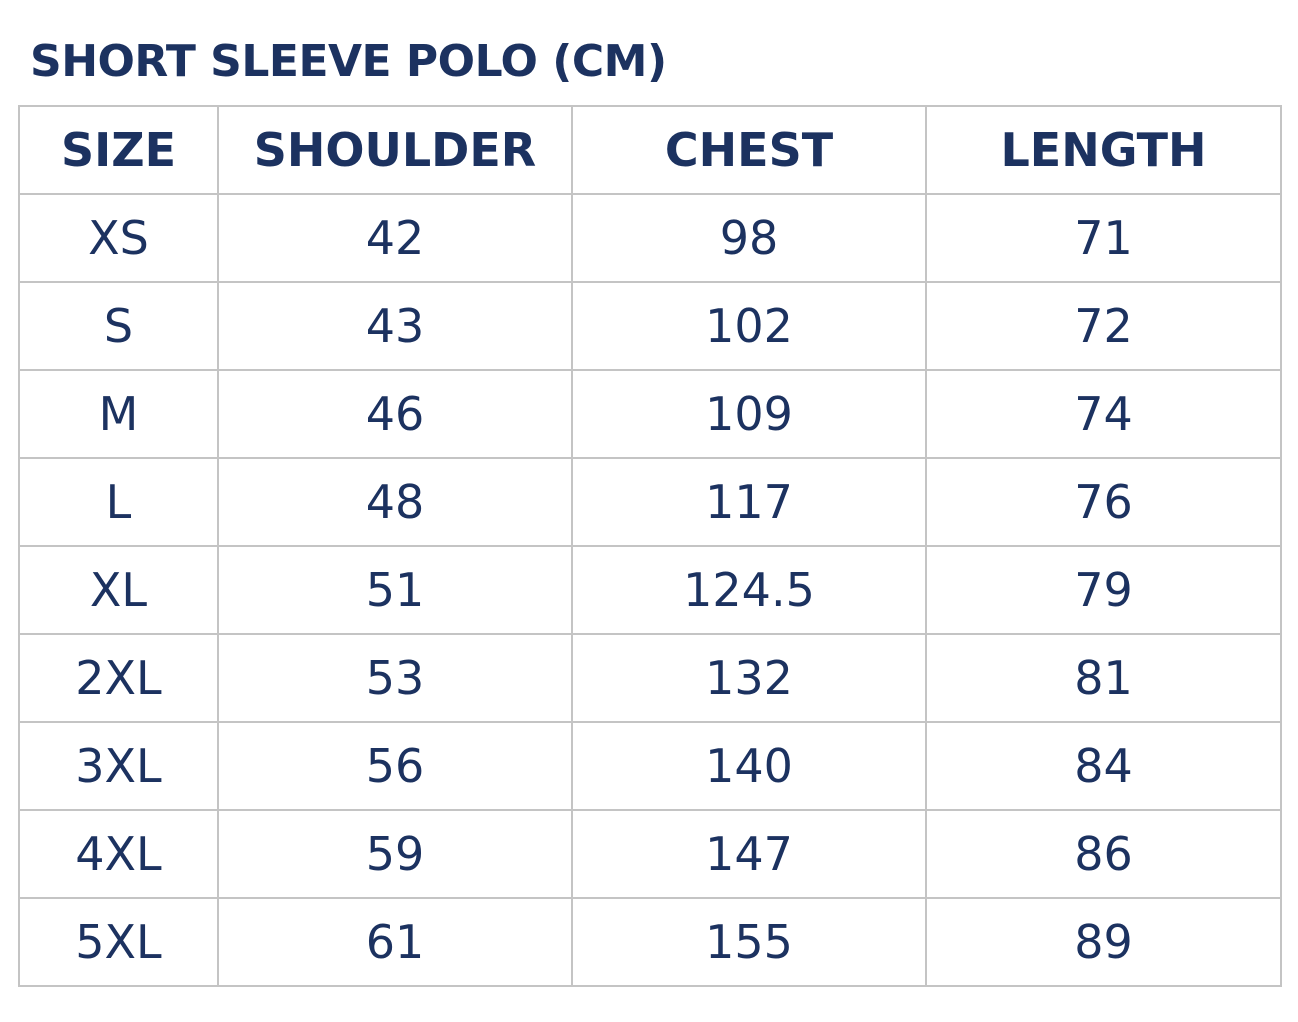 The image size is (1298, 1022). What do you see at coordinates (749, 150) in the screenshot?
I see `column-header-chest: CHEST` at bounding box center [749, 150].